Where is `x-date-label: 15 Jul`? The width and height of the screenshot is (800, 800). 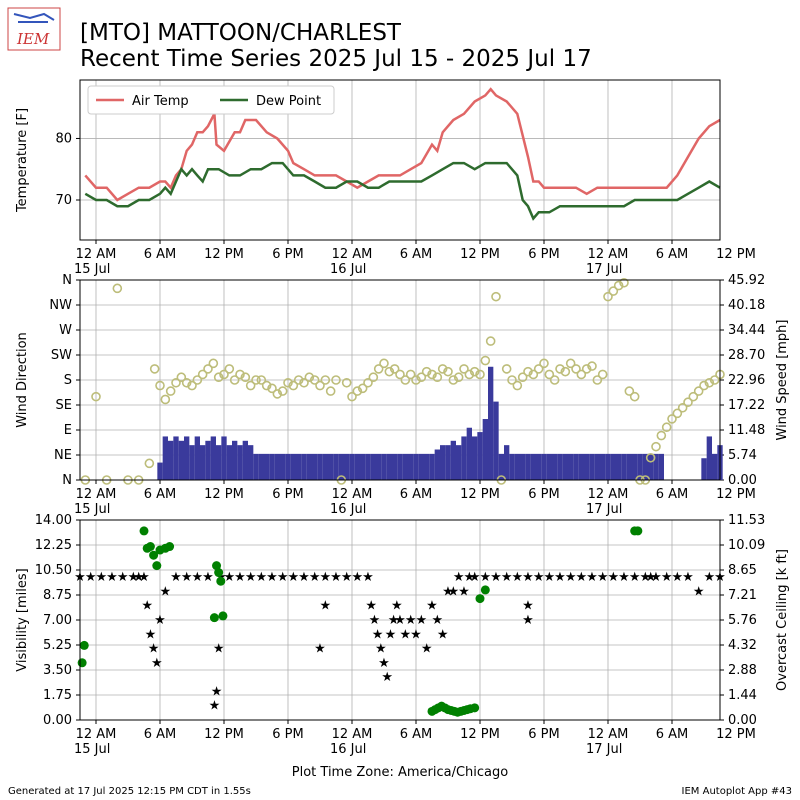 x-date-label: 15 Jul is located at coordinates (92, 509).